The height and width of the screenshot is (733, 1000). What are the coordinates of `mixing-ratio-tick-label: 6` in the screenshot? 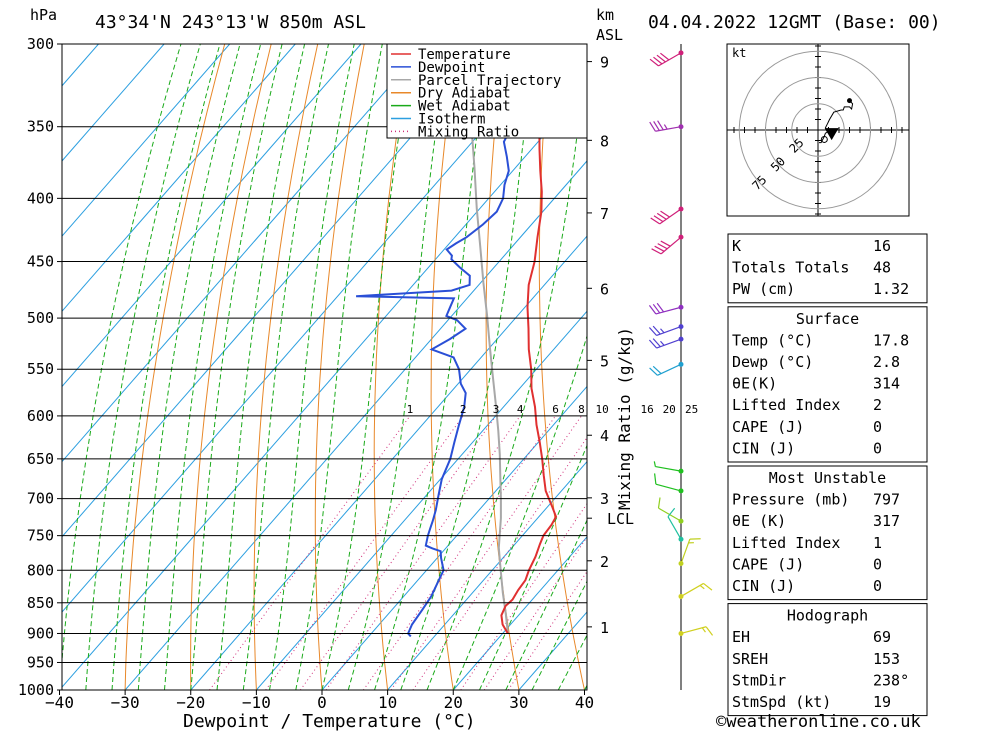 It's located at (555, 409).